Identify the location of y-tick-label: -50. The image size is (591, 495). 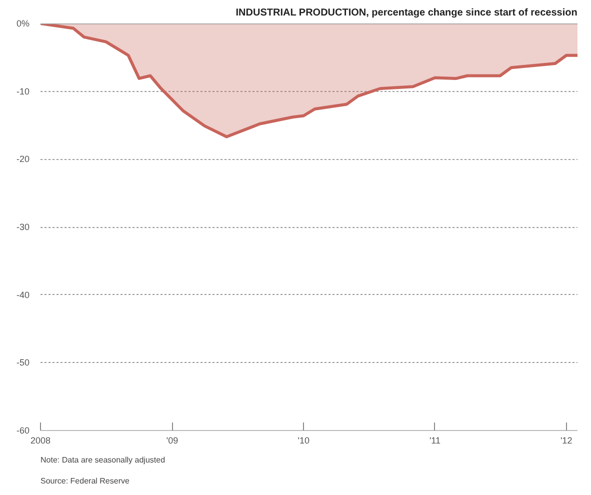
(23, 363).